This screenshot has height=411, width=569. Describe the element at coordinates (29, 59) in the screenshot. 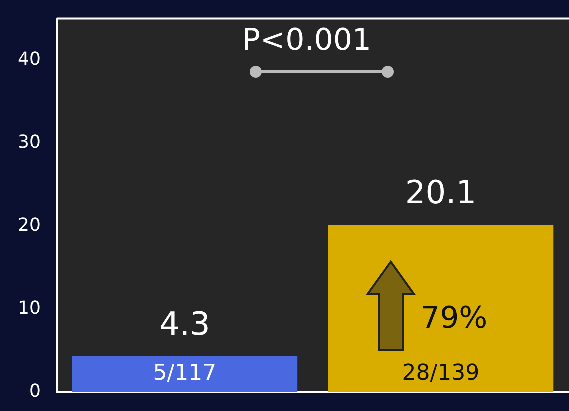

I see `y-tick-label: 40` at that location.